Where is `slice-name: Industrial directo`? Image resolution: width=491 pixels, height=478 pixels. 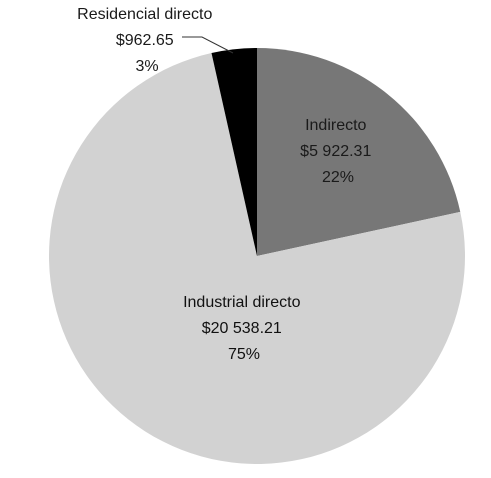 slice-name: Industrial directo is located at coordinates (241, 302).